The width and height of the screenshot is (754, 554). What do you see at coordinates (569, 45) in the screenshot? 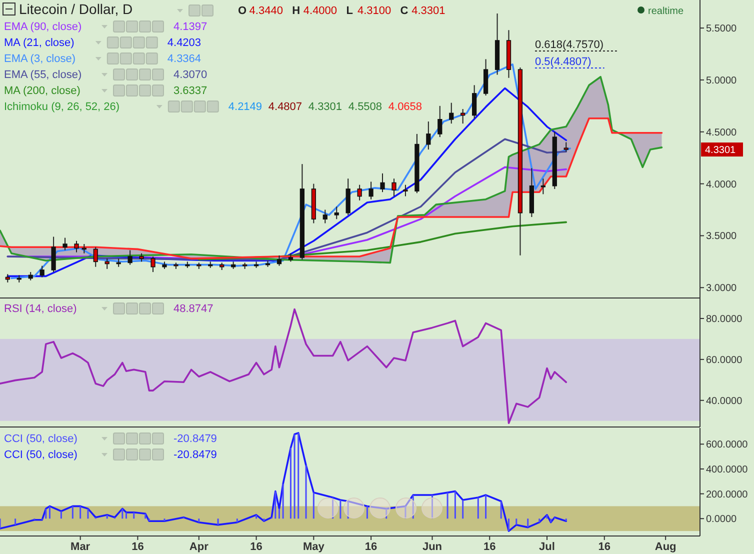
I see `annotation: 0.618(4.7570)` at bounding box center [569, 45].